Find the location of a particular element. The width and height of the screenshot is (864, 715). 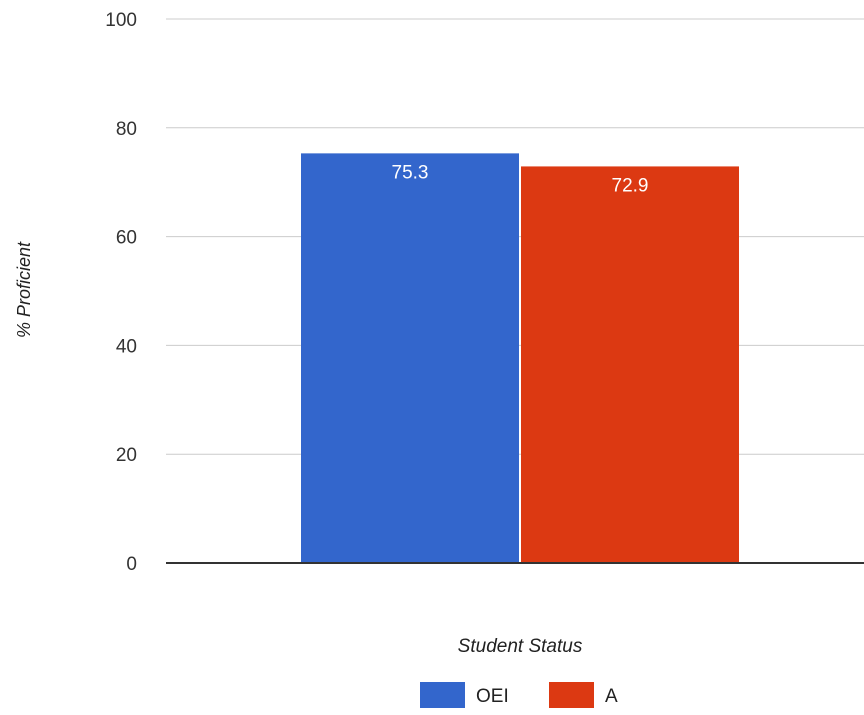

y-tick-label: 80 is located at coordinates (126, 129).